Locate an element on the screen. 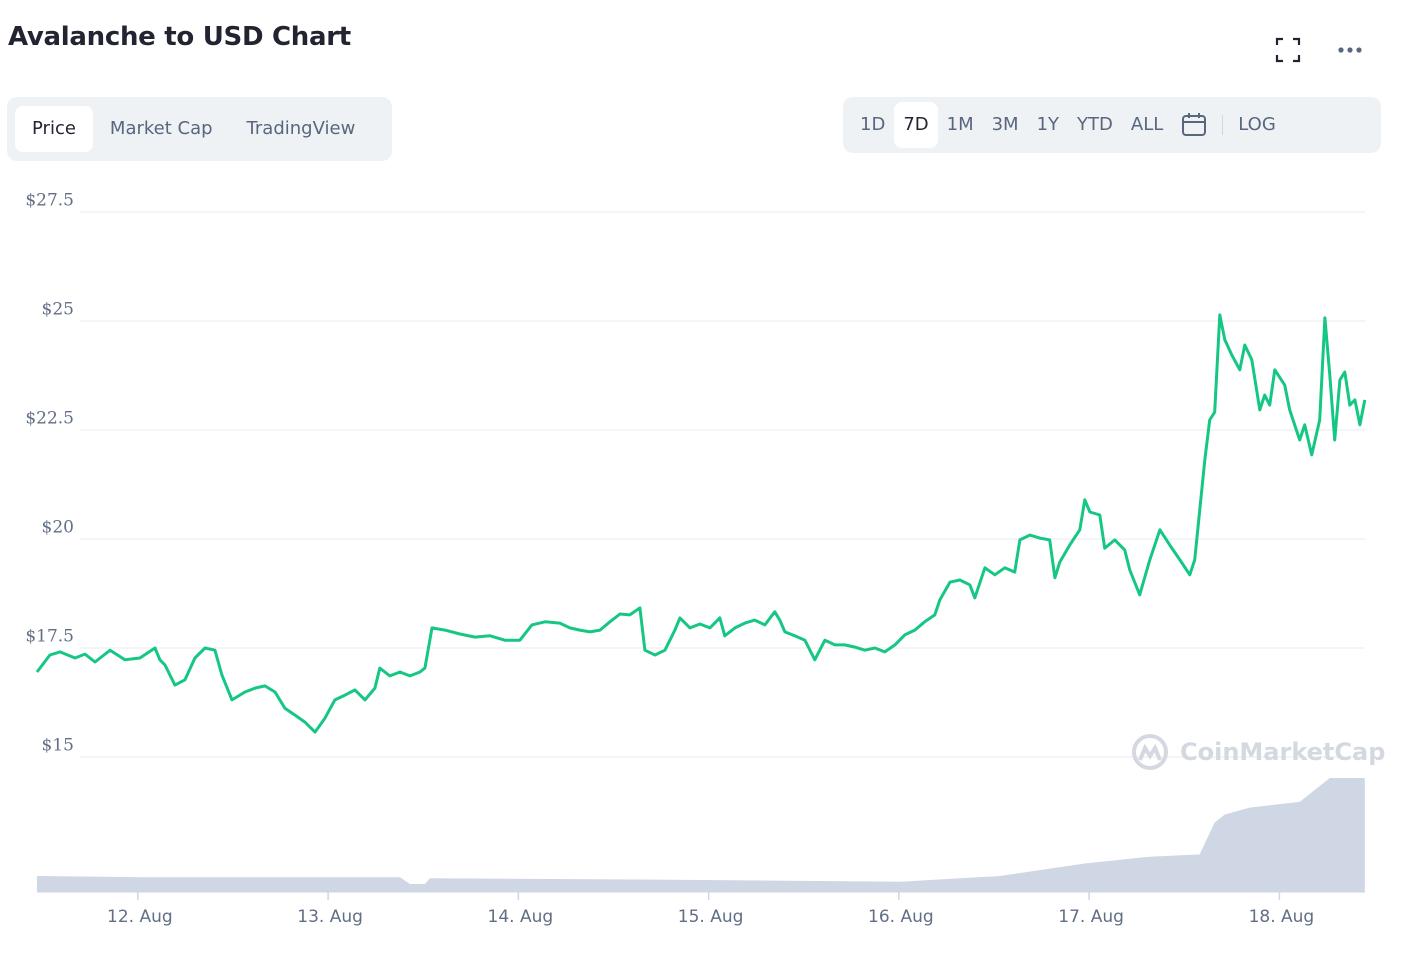  fullscreen-icon is located at coordinates (1288, 50).